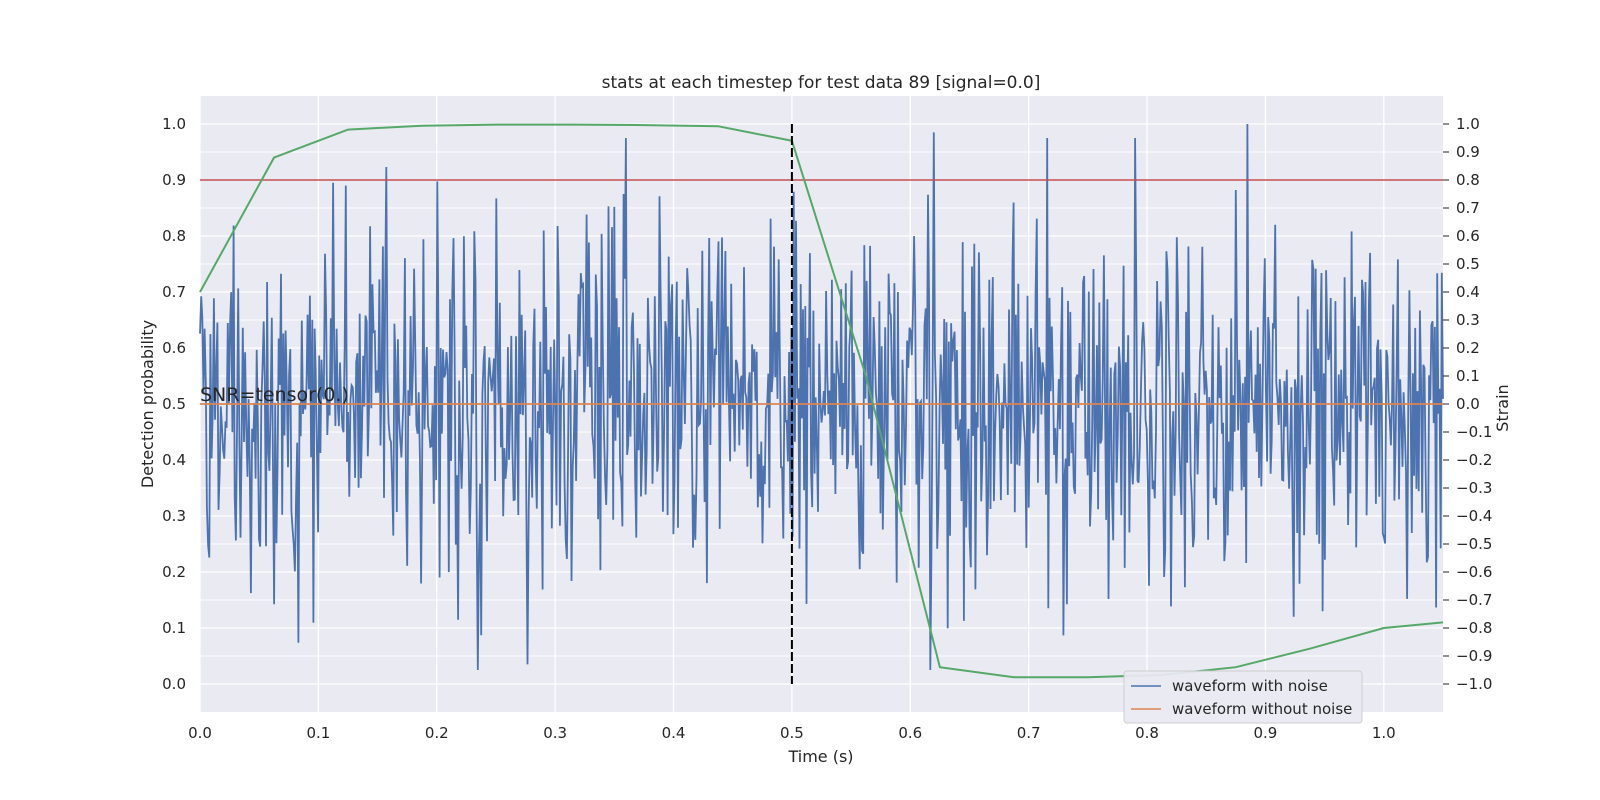  Describe the element at coordinates (1468, 348) in the screenshot. I see `y-right-tick-label: 0.2` at that location.